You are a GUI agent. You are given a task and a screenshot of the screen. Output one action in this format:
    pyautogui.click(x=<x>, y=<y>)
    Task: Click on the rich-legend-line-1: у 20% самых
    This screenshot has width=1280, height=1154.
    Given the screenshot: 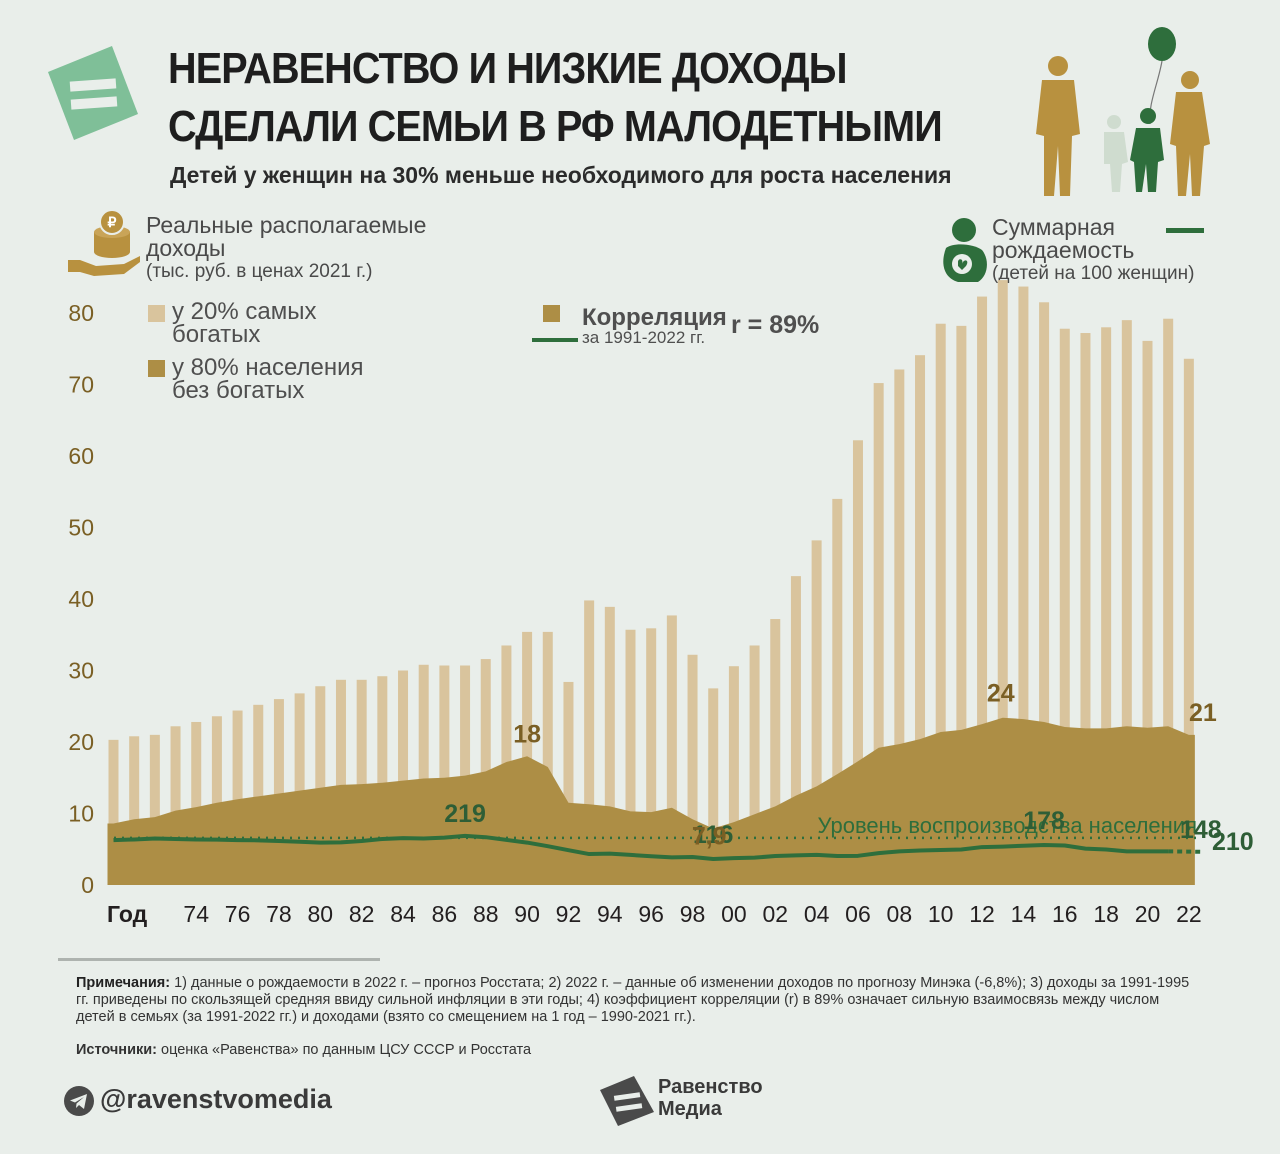 What is the action you would take?
    pyautogui.click(x=244, y=311)
    